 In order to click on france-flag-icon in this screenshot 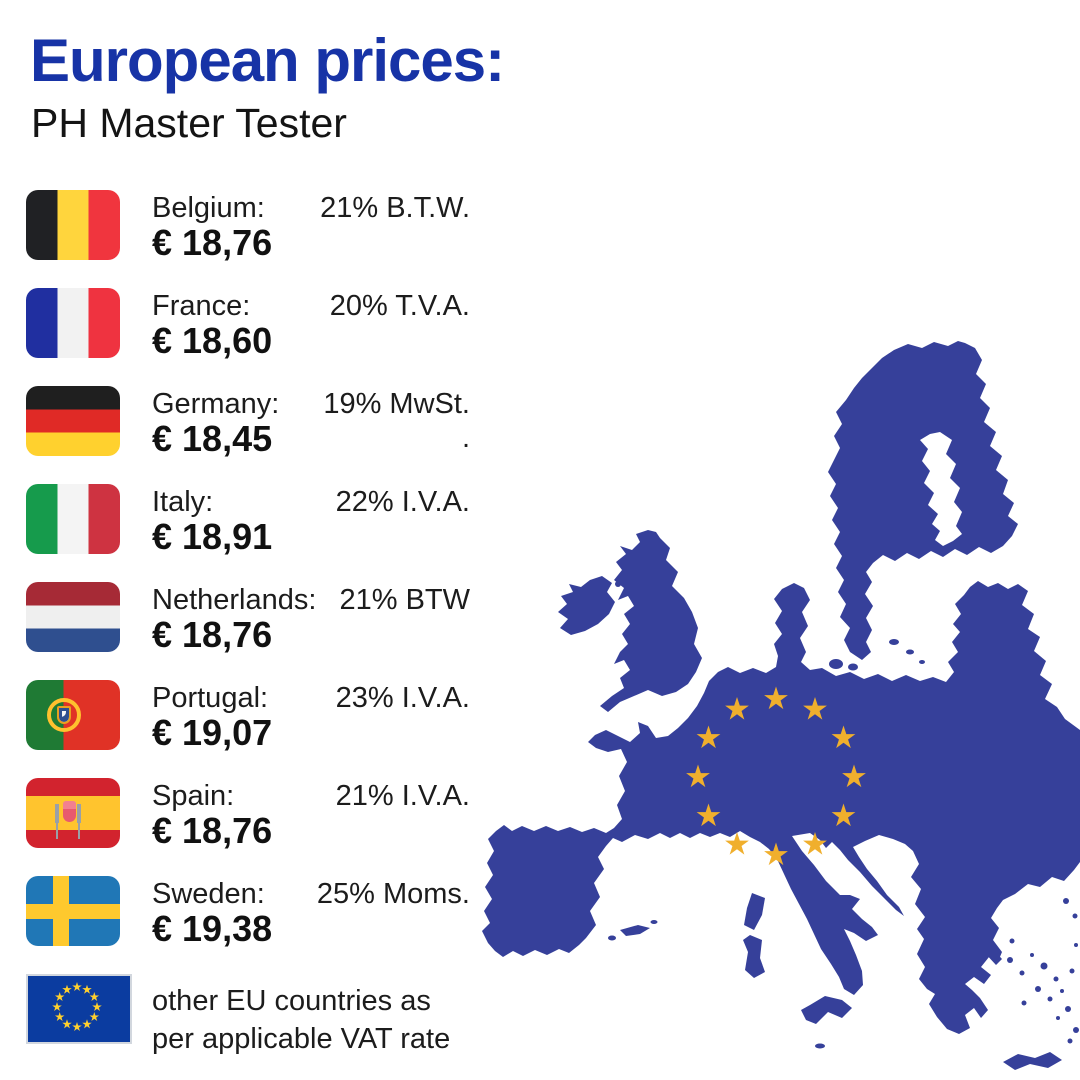, I will do `click(73, 323)`.